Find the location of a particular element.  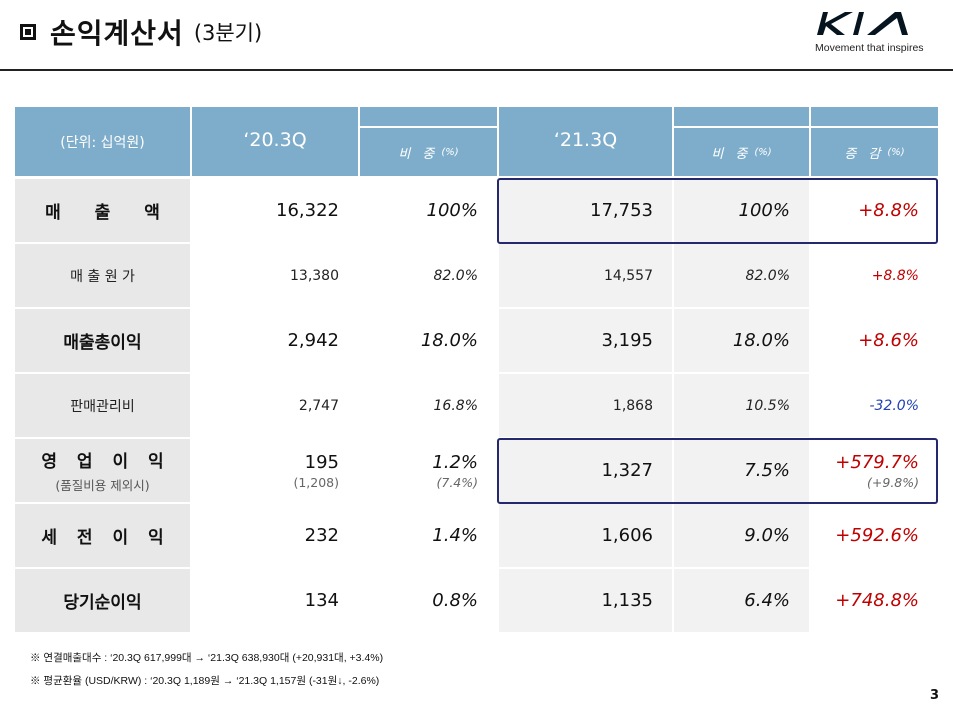

table-row: 2,747 is located at coordinates (275, 405).